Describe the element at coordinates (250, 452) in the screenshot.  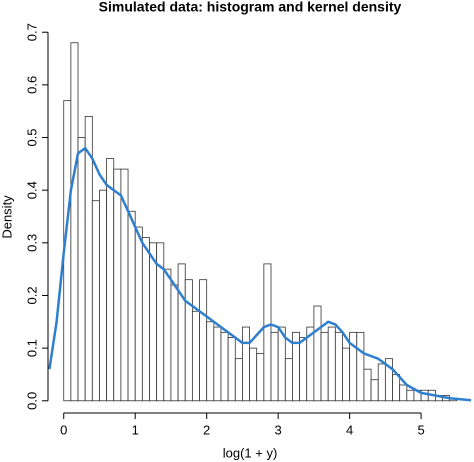
I see `x-axis-label: log(1 + y)` at that location.